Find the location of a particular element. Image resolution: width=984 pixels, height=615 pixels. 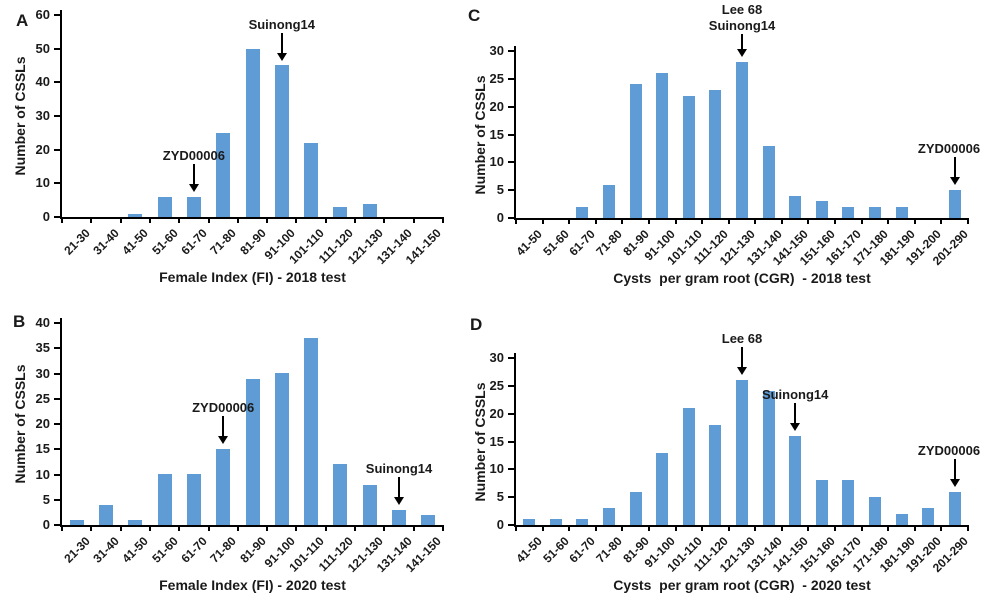

y-tick-label: 5 is located at coordinates (46, 499).